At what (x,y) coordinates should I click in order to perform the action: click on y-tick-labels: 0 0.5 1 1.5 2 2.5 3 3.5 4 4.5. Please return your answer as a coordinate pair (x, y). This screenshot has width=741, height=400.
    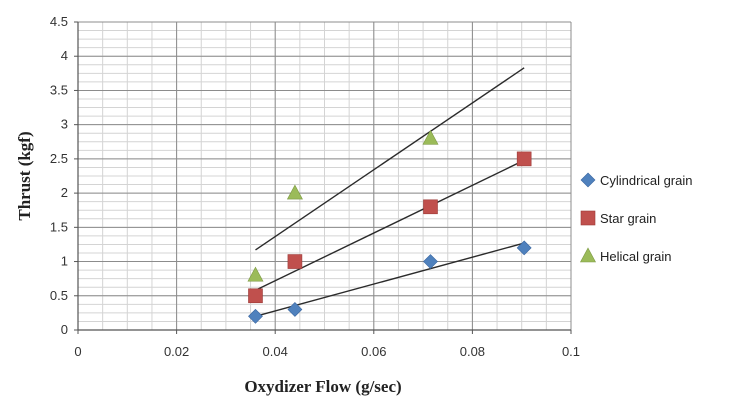
    Looking at the image, I should click on (59, 175).